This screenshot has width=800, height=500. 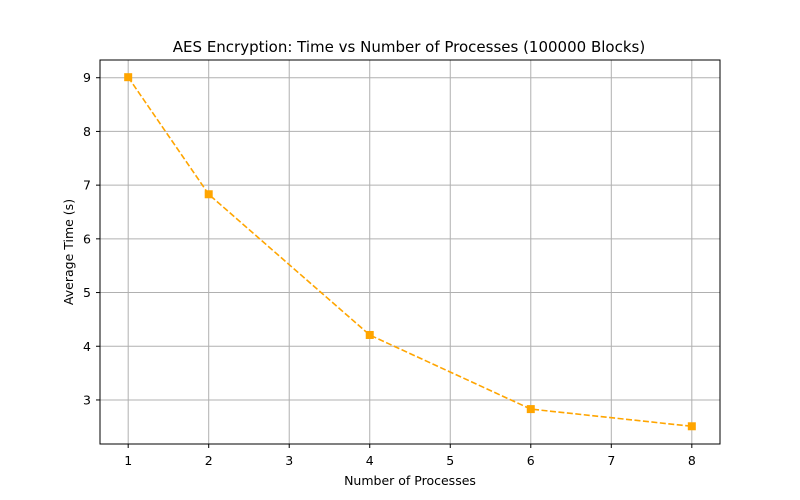 I want to click on x-tick-label: 1, so click(x=128, y=460).